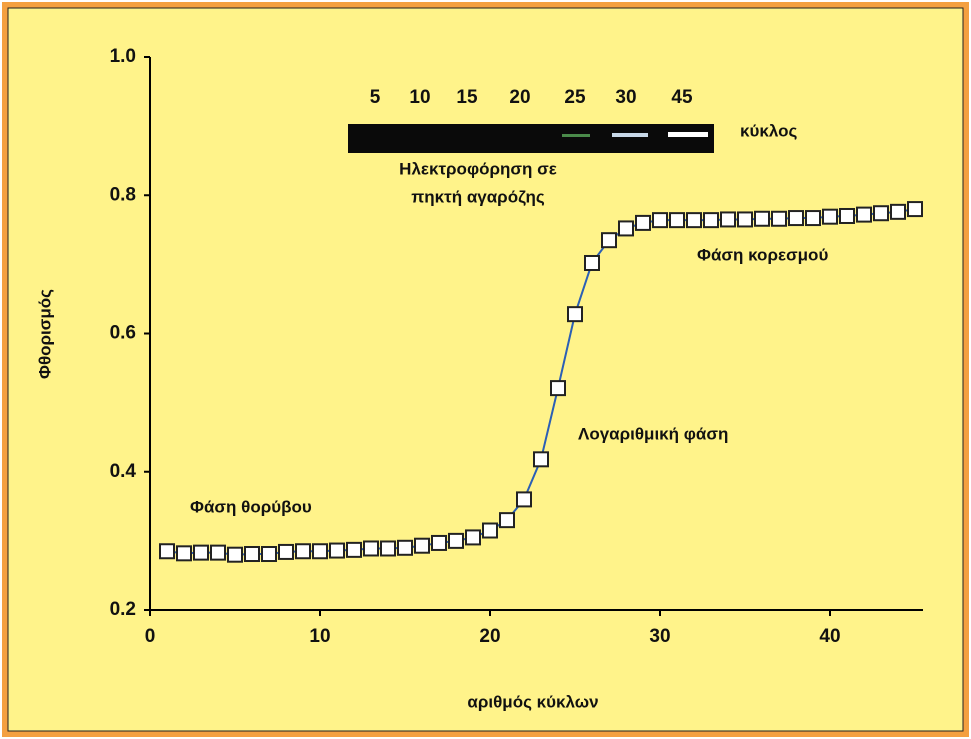 The image size is (971, 739). What do you see at coordinates (251, 506) in the screenshot?
I see `annotation: Φάση θορύβου` at bounding box center [251, 506].